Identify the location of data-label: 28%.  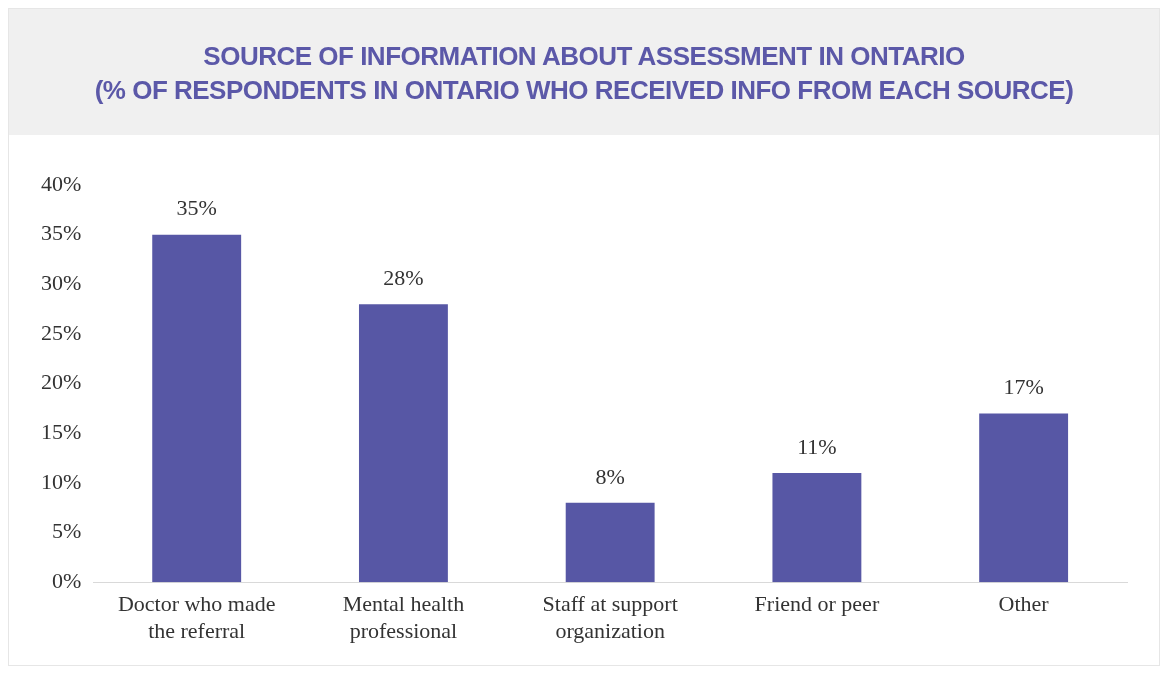
(403, 277).